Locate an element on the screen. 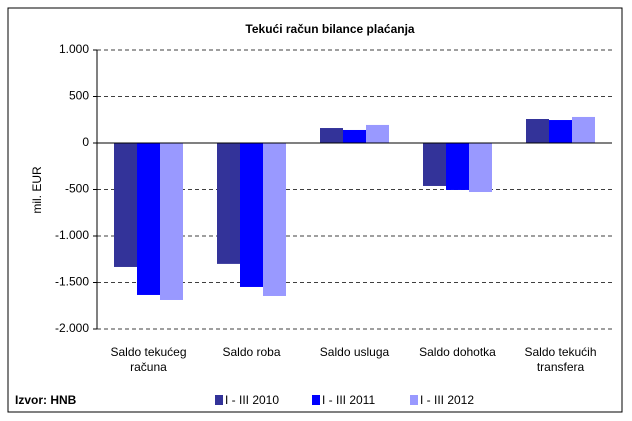 Image resolution: width=632 pixels, height=421 pixels. y-tick-label: -1.000 is located at coordinates (72, 235).